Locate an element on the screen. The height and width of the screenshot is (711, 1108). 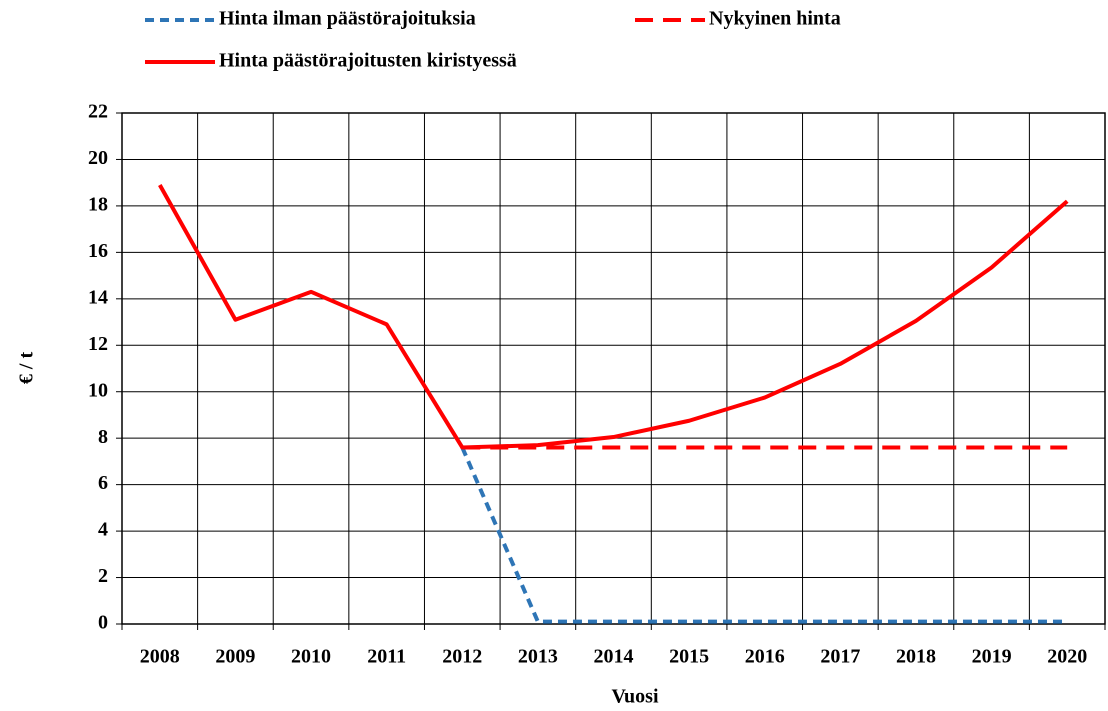
y-tick-label: 22 is located at coordinates (98, 112).